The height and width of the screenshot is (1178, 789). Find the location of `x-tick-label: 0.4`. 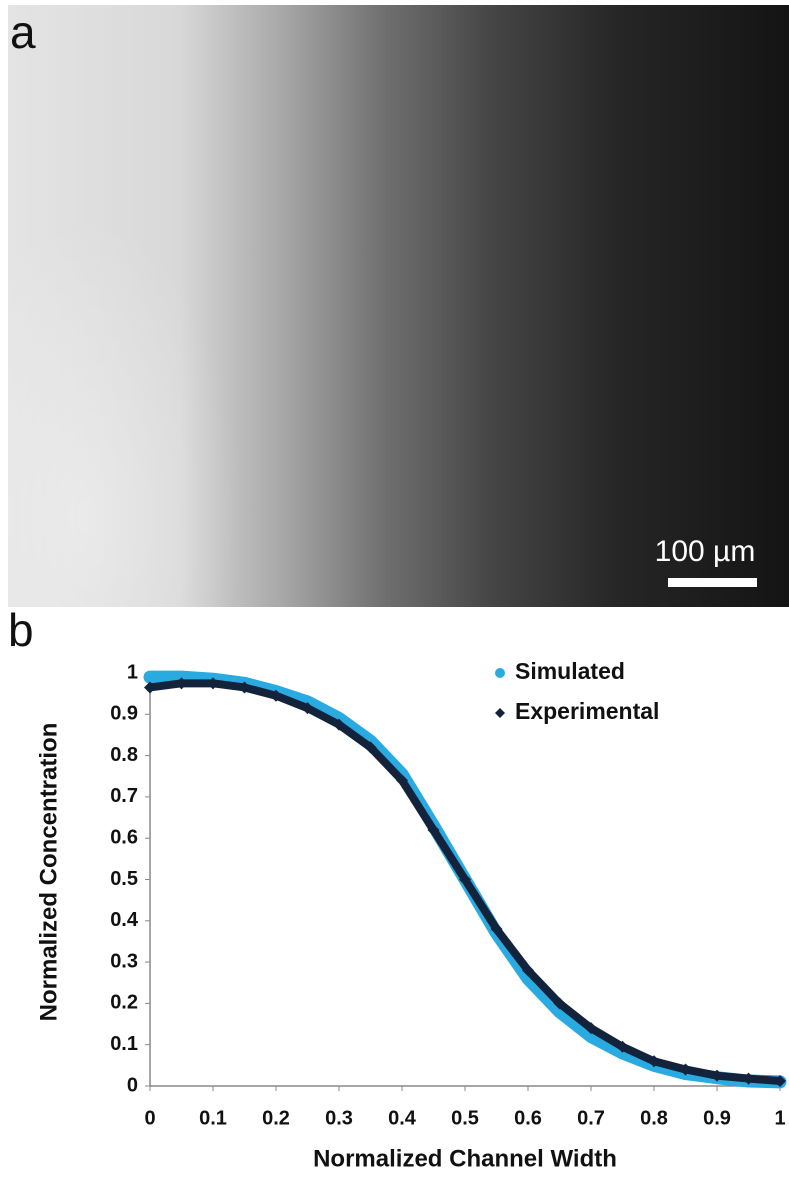

x-tick-label: 0.4 is located at coordinates (402, 1118).